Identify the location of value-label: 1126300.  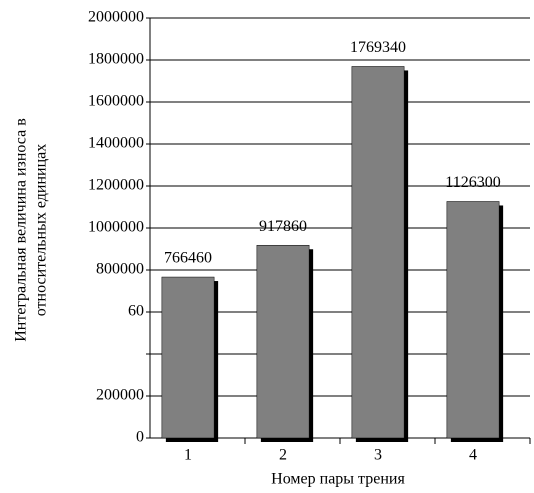
(472, 182).